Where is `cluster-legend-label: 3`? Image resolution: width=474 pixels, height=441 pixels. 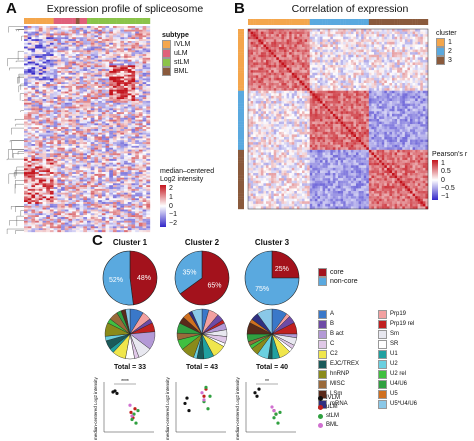 cluster-legend-label: 3 is located at coordinates (450, 60).